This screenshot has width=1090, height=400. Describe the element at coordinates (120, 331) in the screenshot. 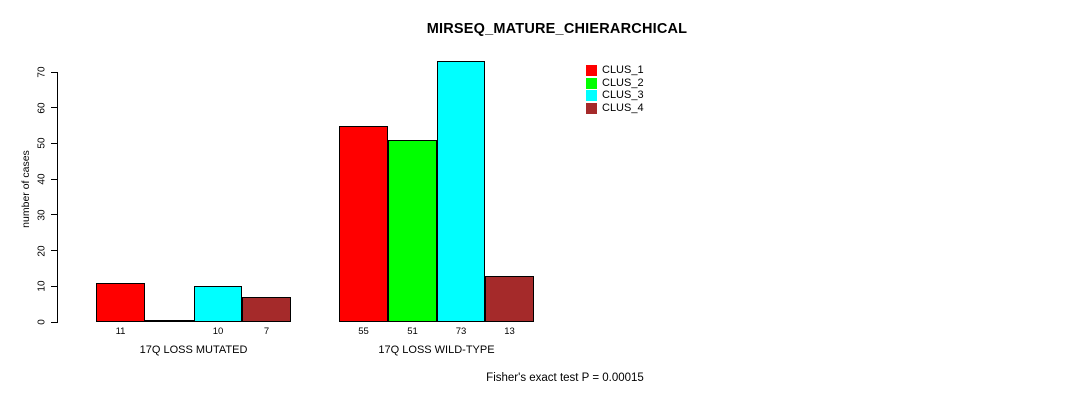

I see `bar-value-label: 11` at that location.